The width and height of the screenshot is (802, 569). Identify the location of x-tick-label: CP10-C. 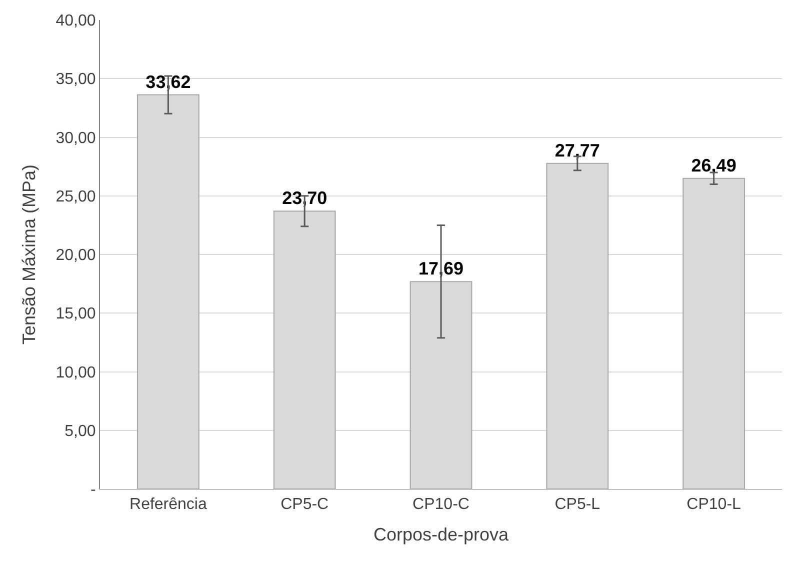
(441, 505).